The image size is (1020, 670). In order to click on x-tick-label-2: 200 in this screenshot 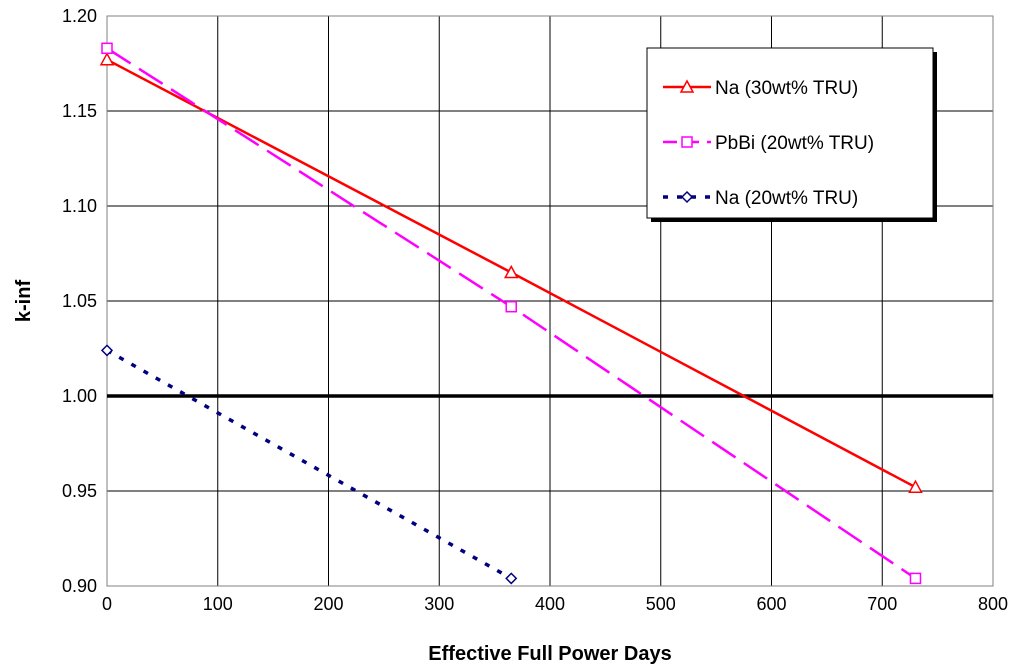, I will do `click(328, 604)`.